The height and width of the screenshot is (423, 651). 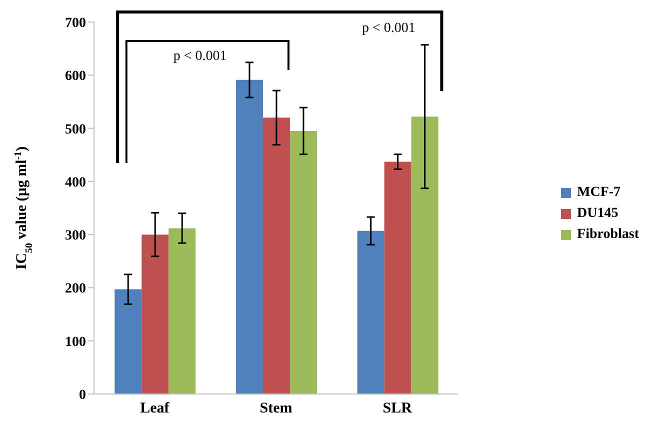 What do you see at coordinates (75, 130) in the screenshot?
I see `y-tick-label: 500` at bounding box center [75, 130].